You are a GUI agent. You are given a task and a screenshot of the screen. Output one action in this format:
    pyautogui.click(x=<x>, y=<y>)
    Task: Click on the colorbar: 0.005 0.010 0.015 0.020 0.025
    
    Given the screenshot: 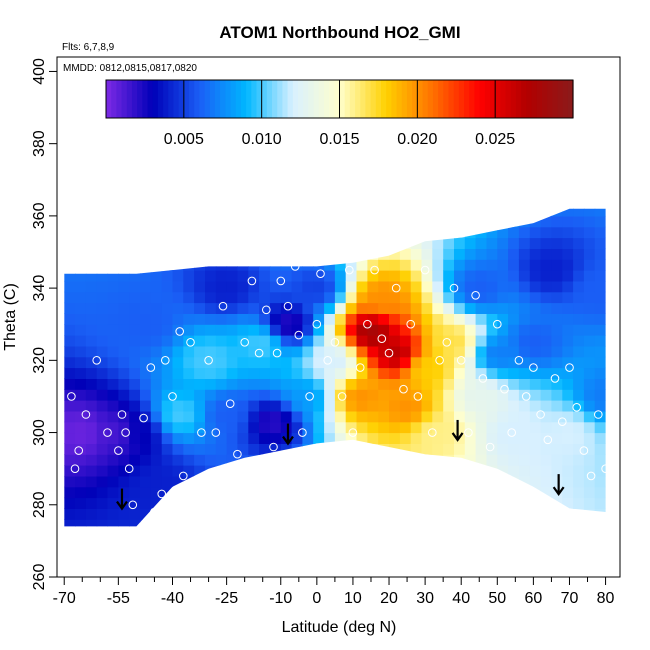 What is the action you would take?
    pyautogui.click(x=339, y=113)
    